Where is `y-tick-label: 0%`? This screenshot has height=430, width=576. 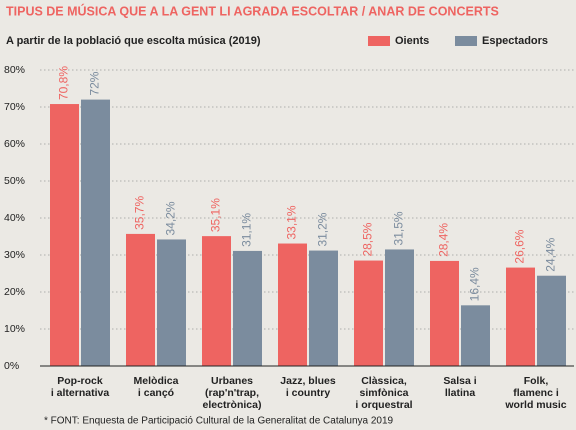
y-tick-label: 0% is located at coordinates (11, 366).